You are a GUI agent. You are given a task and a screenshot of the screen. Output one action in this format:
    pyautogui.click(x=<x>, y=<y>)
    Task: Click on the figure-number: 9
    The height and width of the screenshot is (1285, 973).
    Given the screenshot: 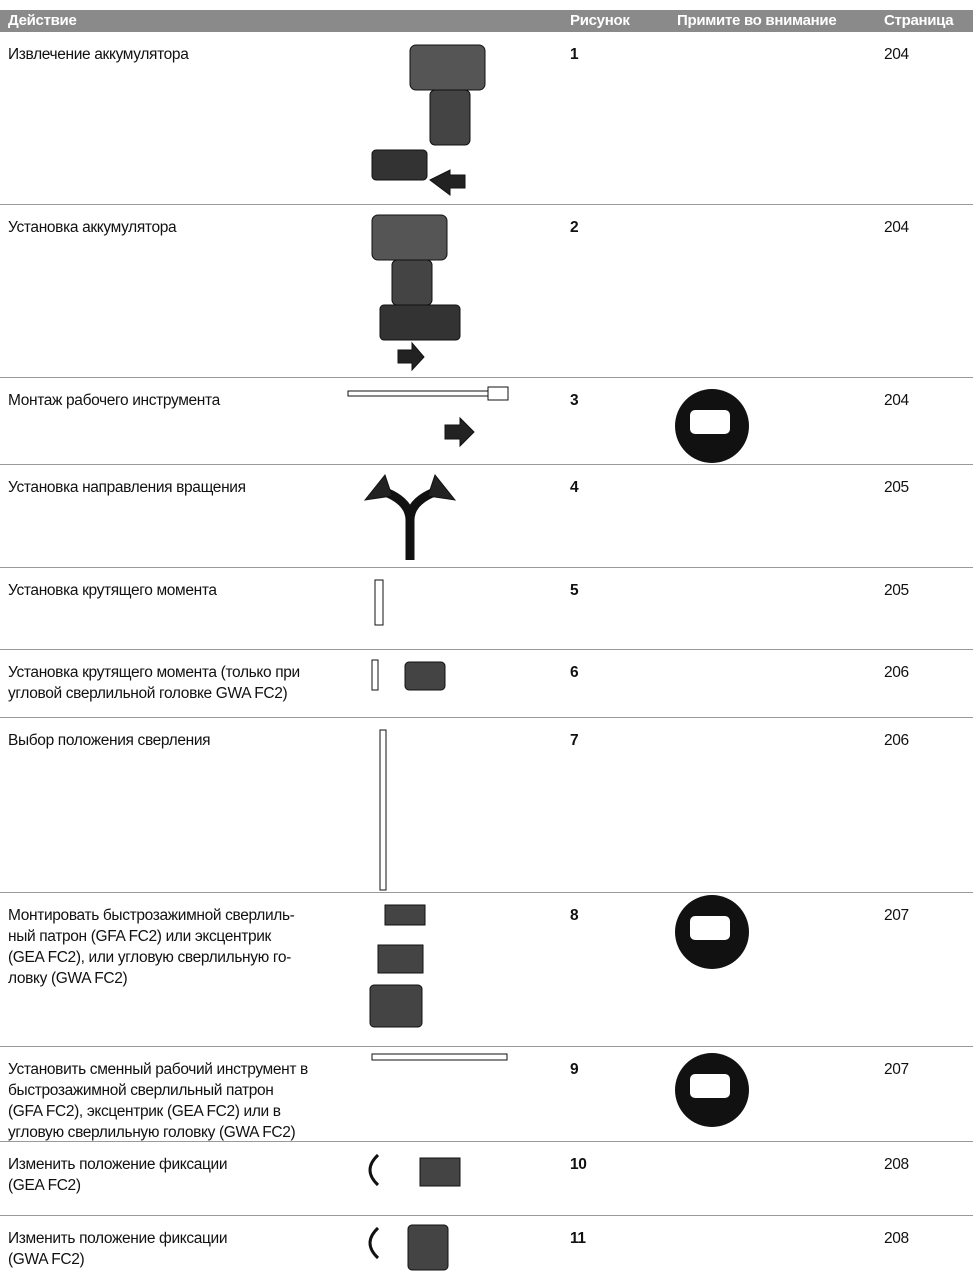 What is the action you would take?
    pyautogui.click(x=574, y=1069)
    